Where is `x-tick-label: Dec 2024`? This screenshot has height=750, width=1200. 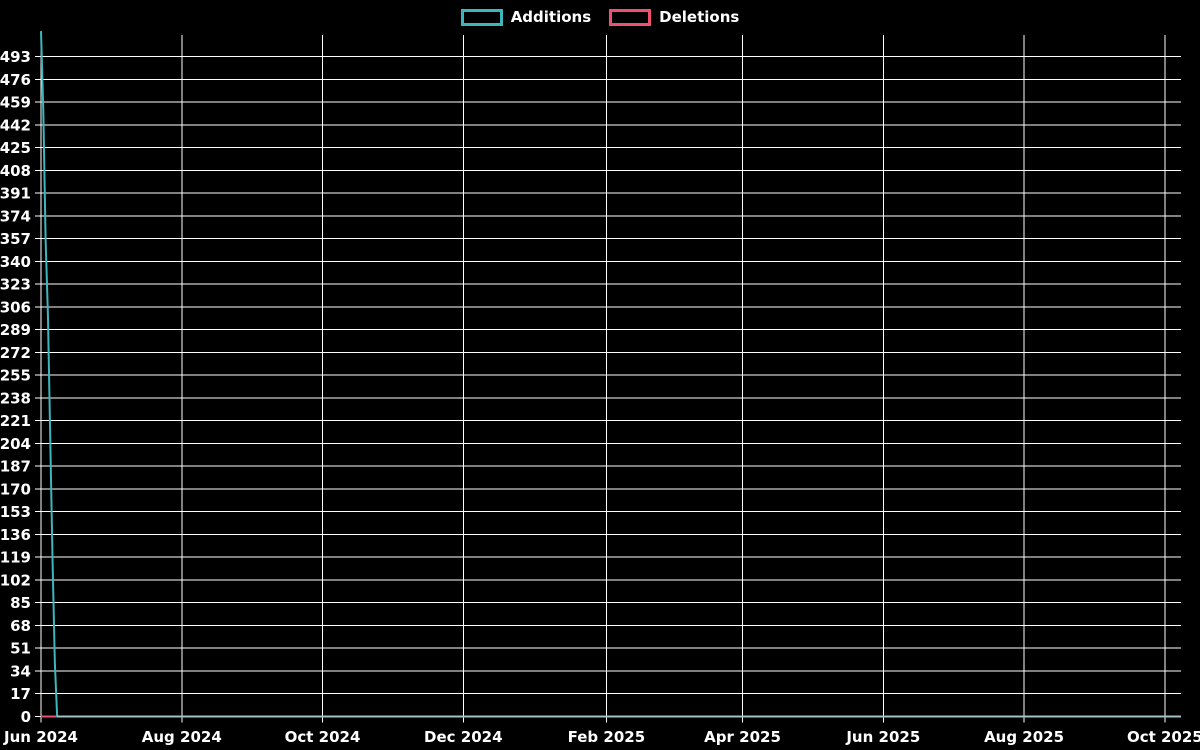
x-tick-label: Dec 2024 is located at coordinates (463, 737).